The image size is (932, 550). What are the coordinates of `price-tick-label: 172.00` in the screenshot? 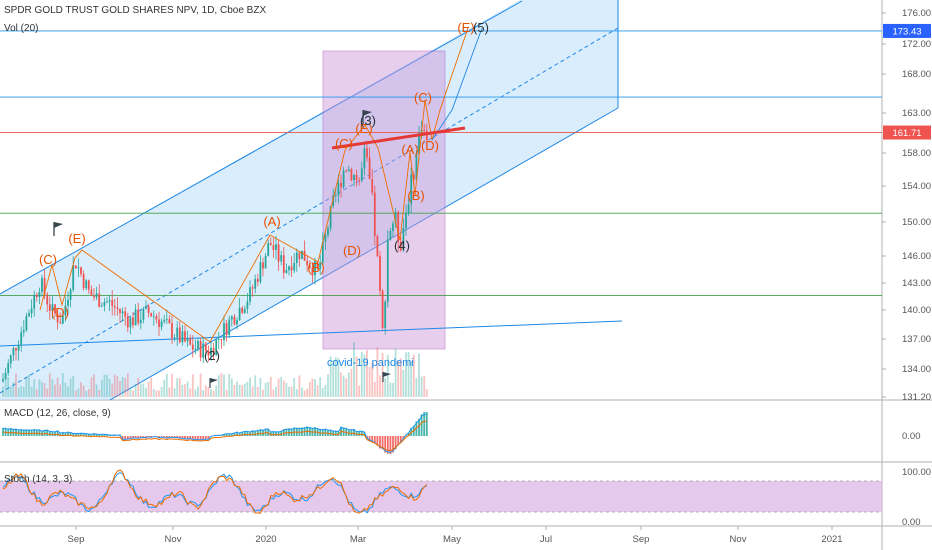 It's located at (916, 44).